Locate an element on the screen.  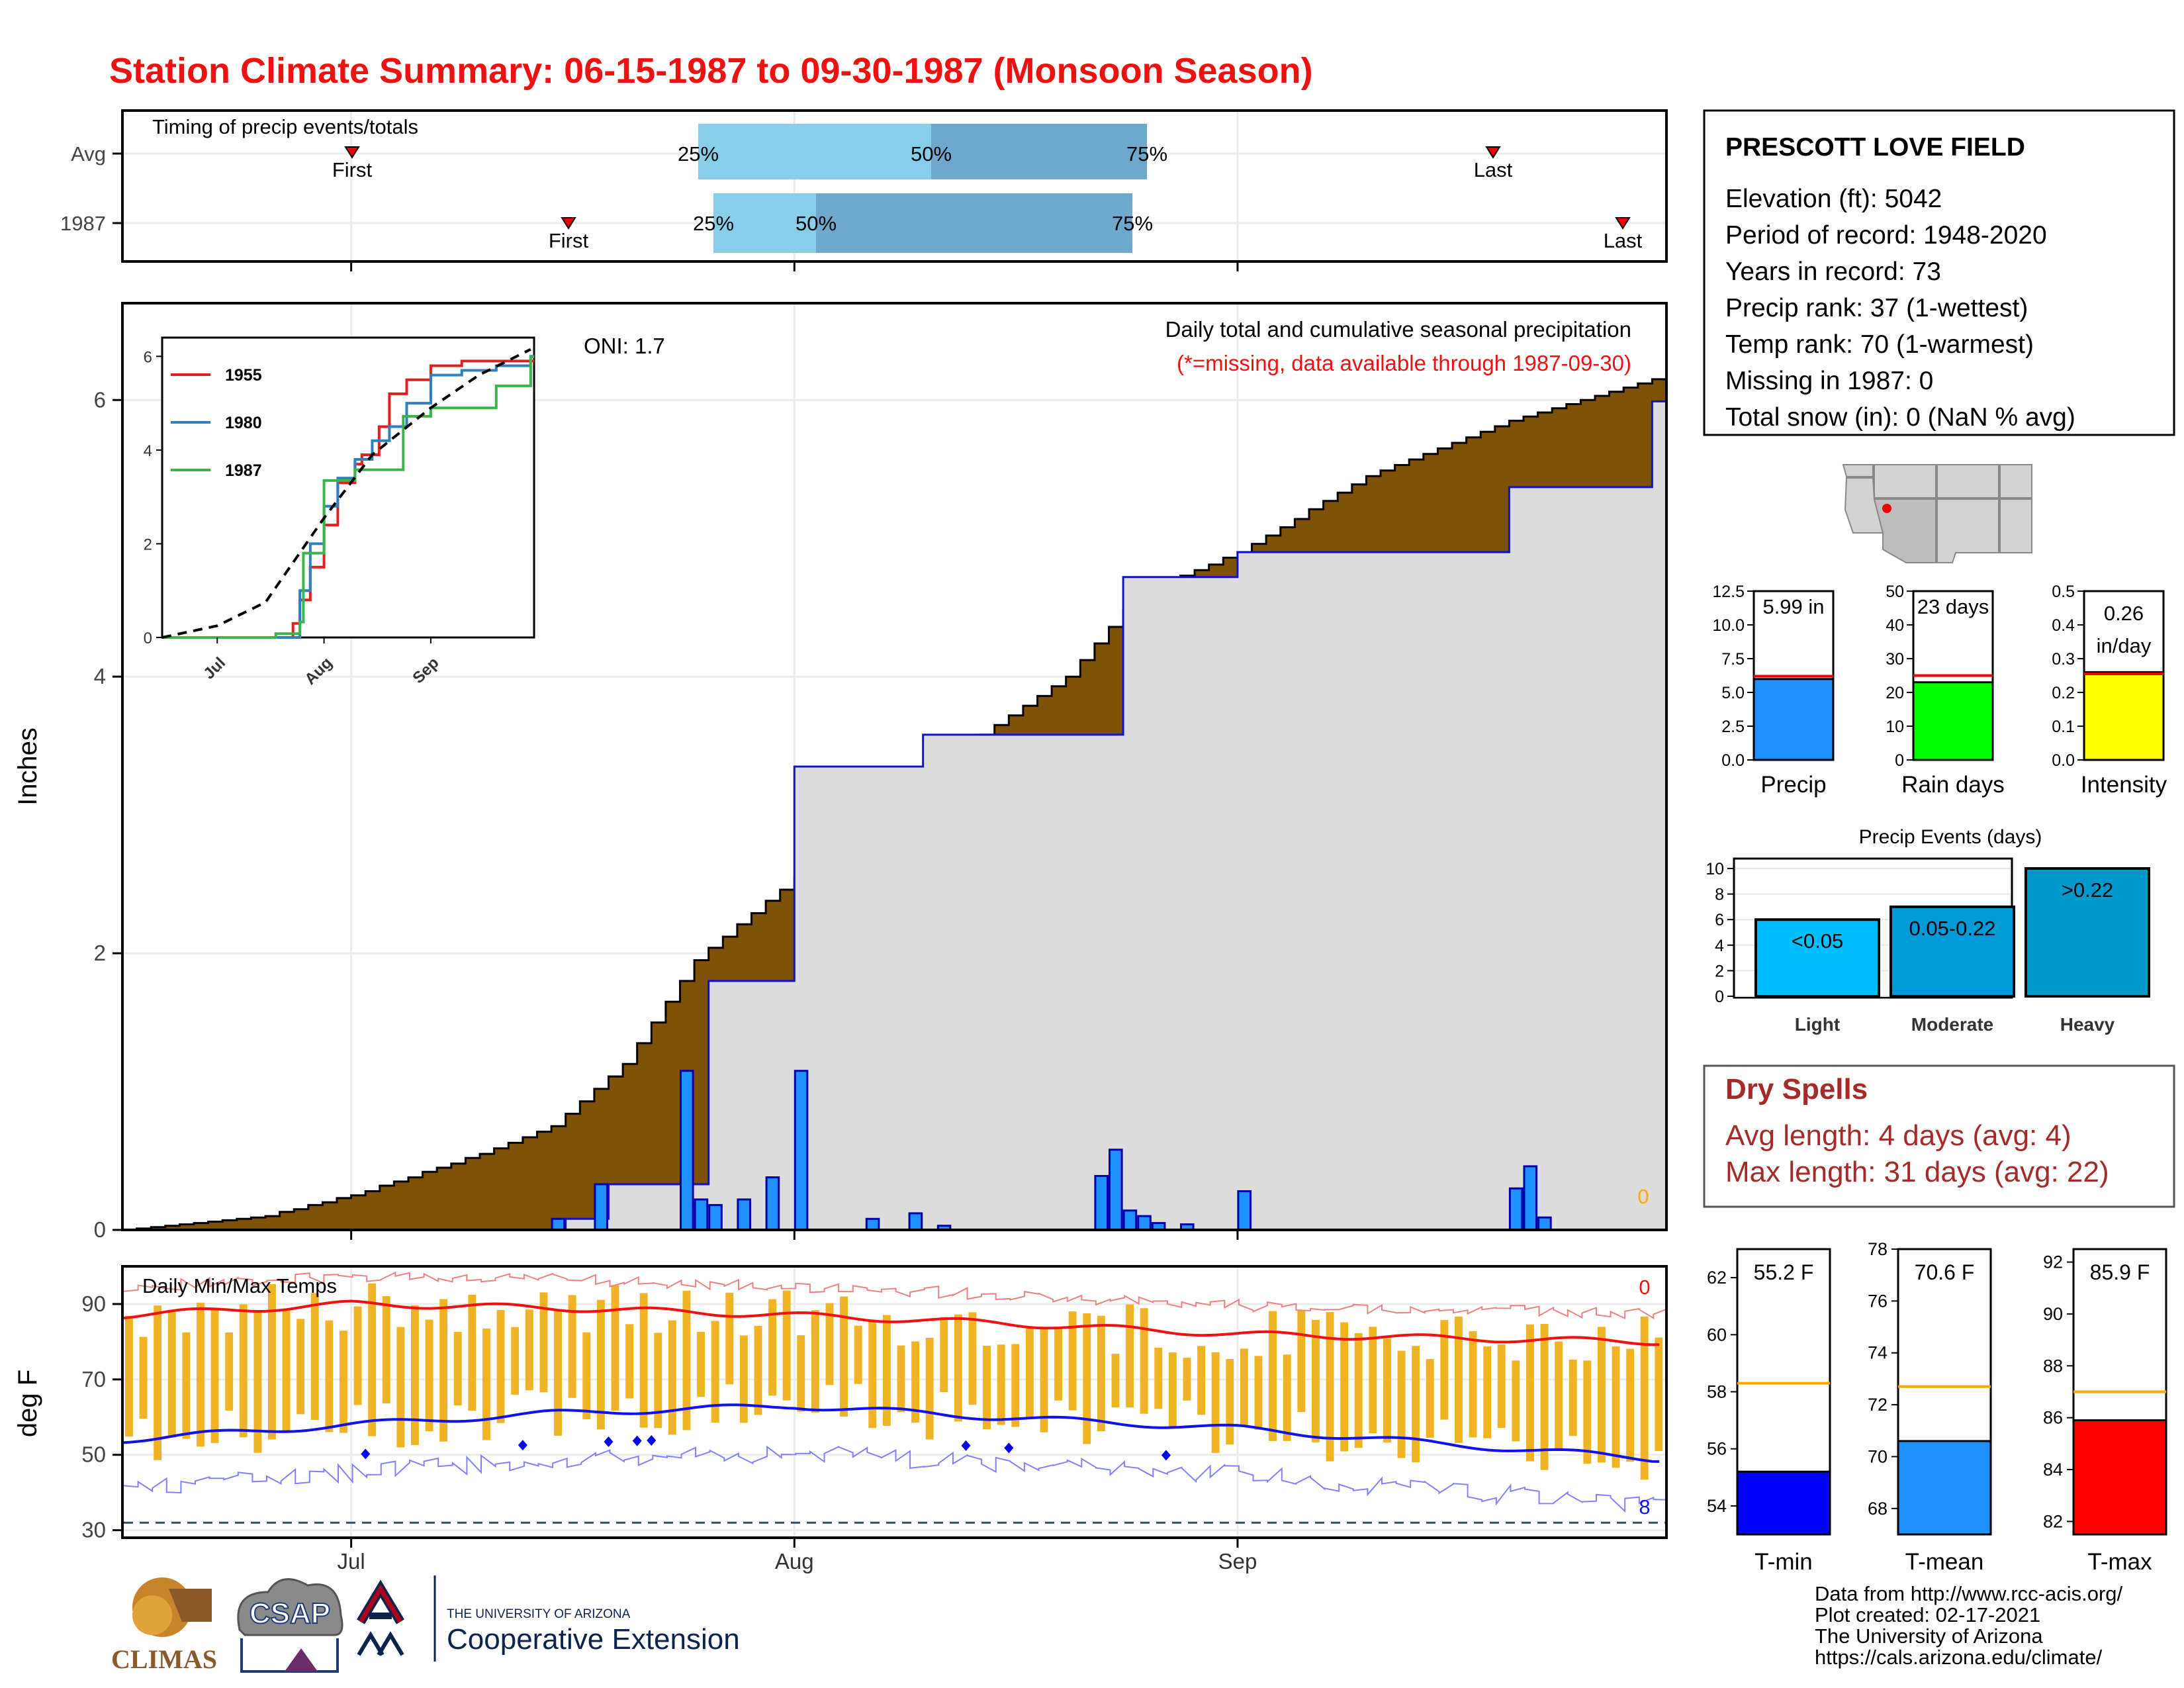
temp-bar-value: 85.9 F is located at coordinates (2120, 1272).